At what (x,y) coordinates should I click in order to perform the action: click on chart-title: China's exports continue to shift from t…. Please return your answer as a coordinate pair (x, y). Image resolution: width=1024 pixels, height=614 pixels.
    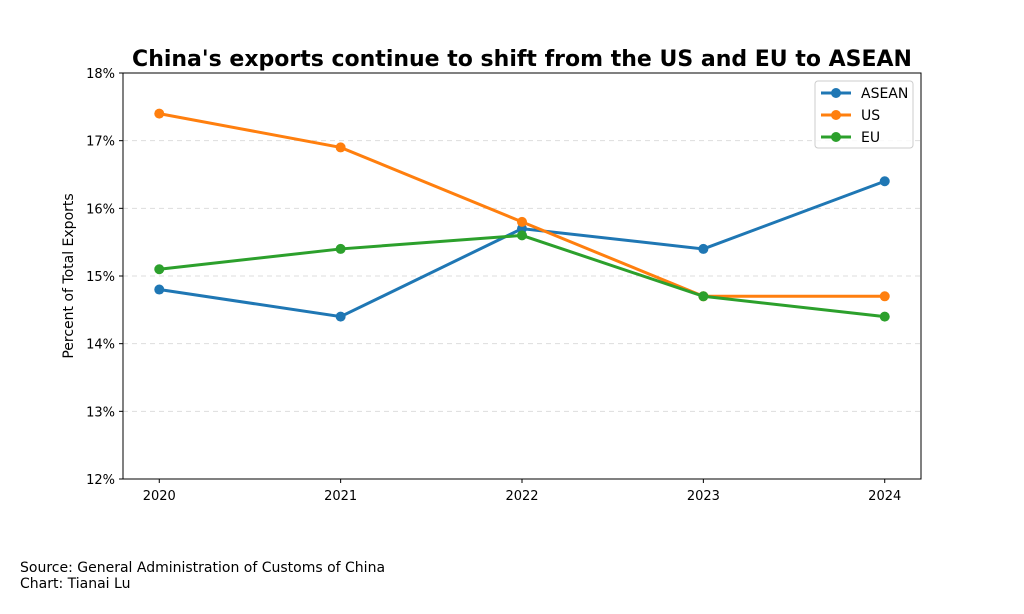
    Looking at the image, I should click on (522, 59).